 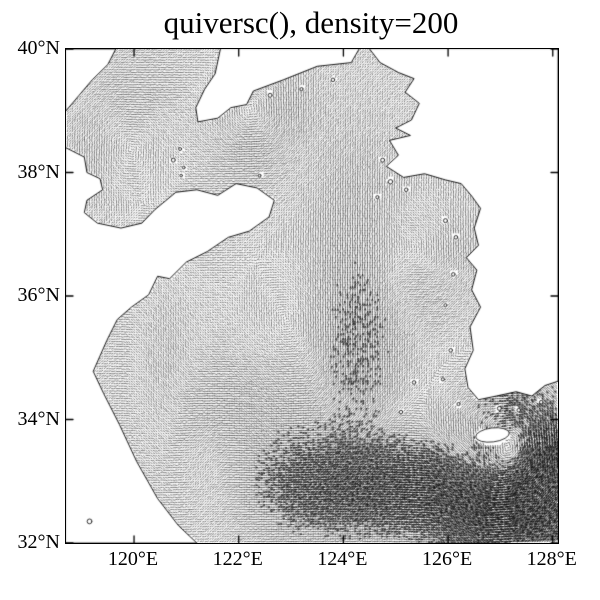 I want to click on x-tick-label: 120°E, so click(x=133, y=559).